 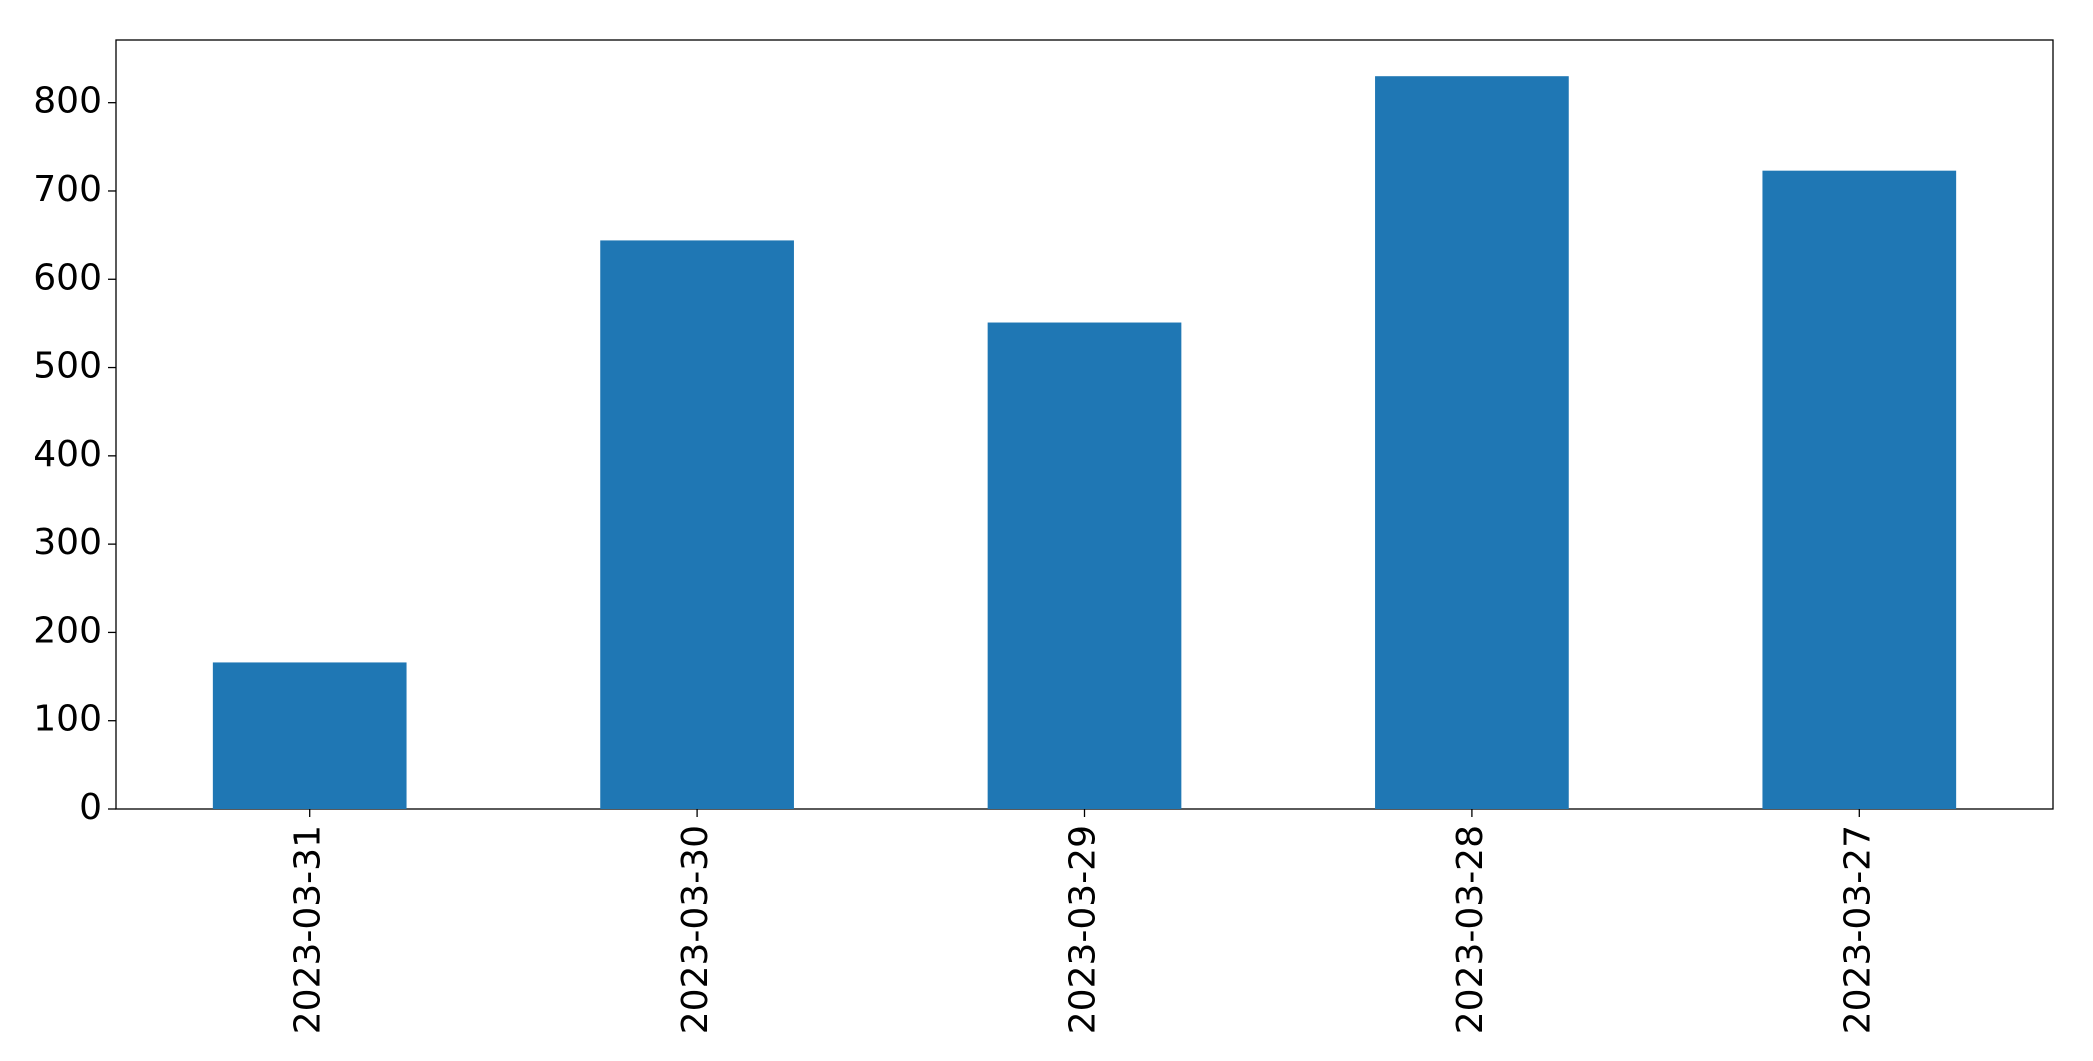 I want to click on x-tick-label: 2023-03-31, so click(x=308, y=929).